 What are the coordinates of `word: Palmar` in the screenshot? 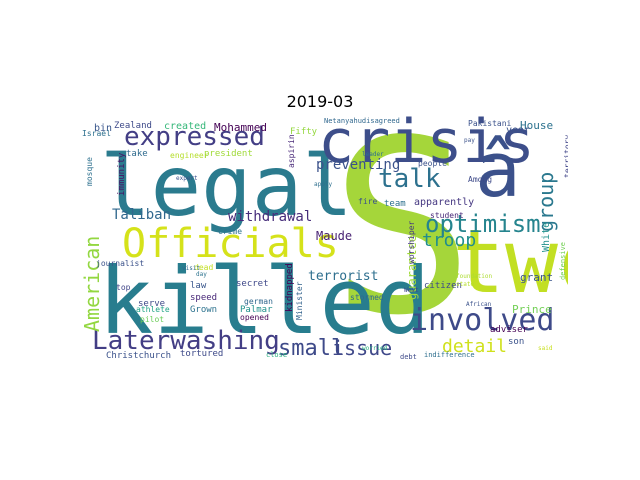 It's located at (256, 310).